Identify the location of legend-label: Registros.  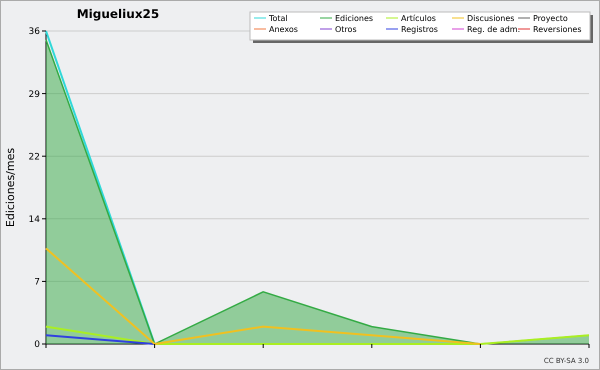
(419, 29).